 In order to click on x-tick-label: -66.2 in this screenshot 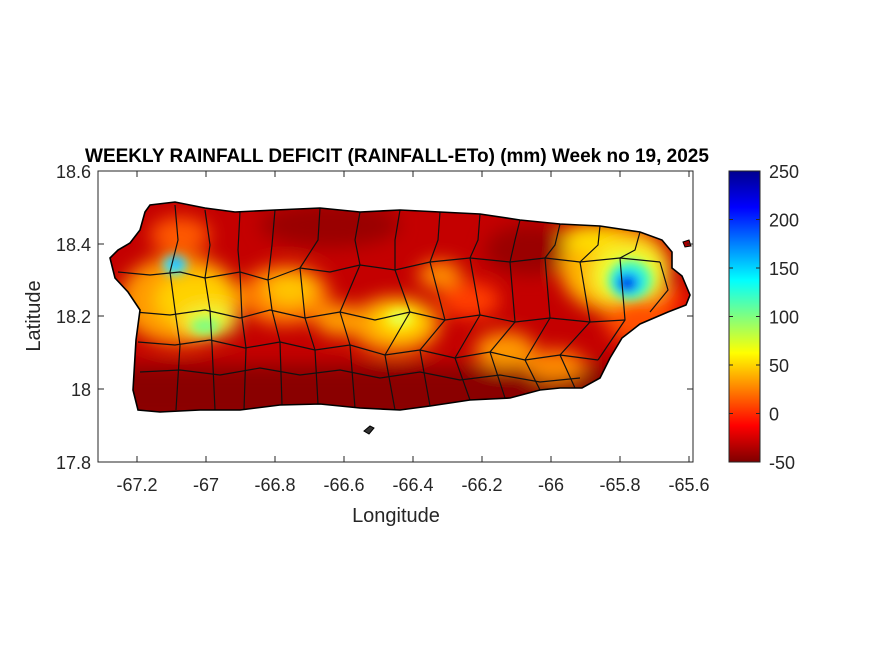, I will do `click(481, 485)`.